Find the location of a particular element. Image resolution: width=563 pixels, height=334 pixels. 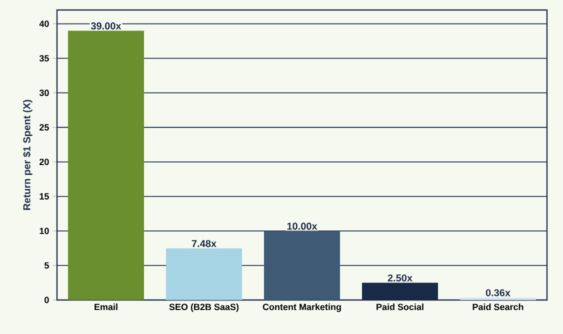

data-label: 7.48x is located at coordinates (204, 244).